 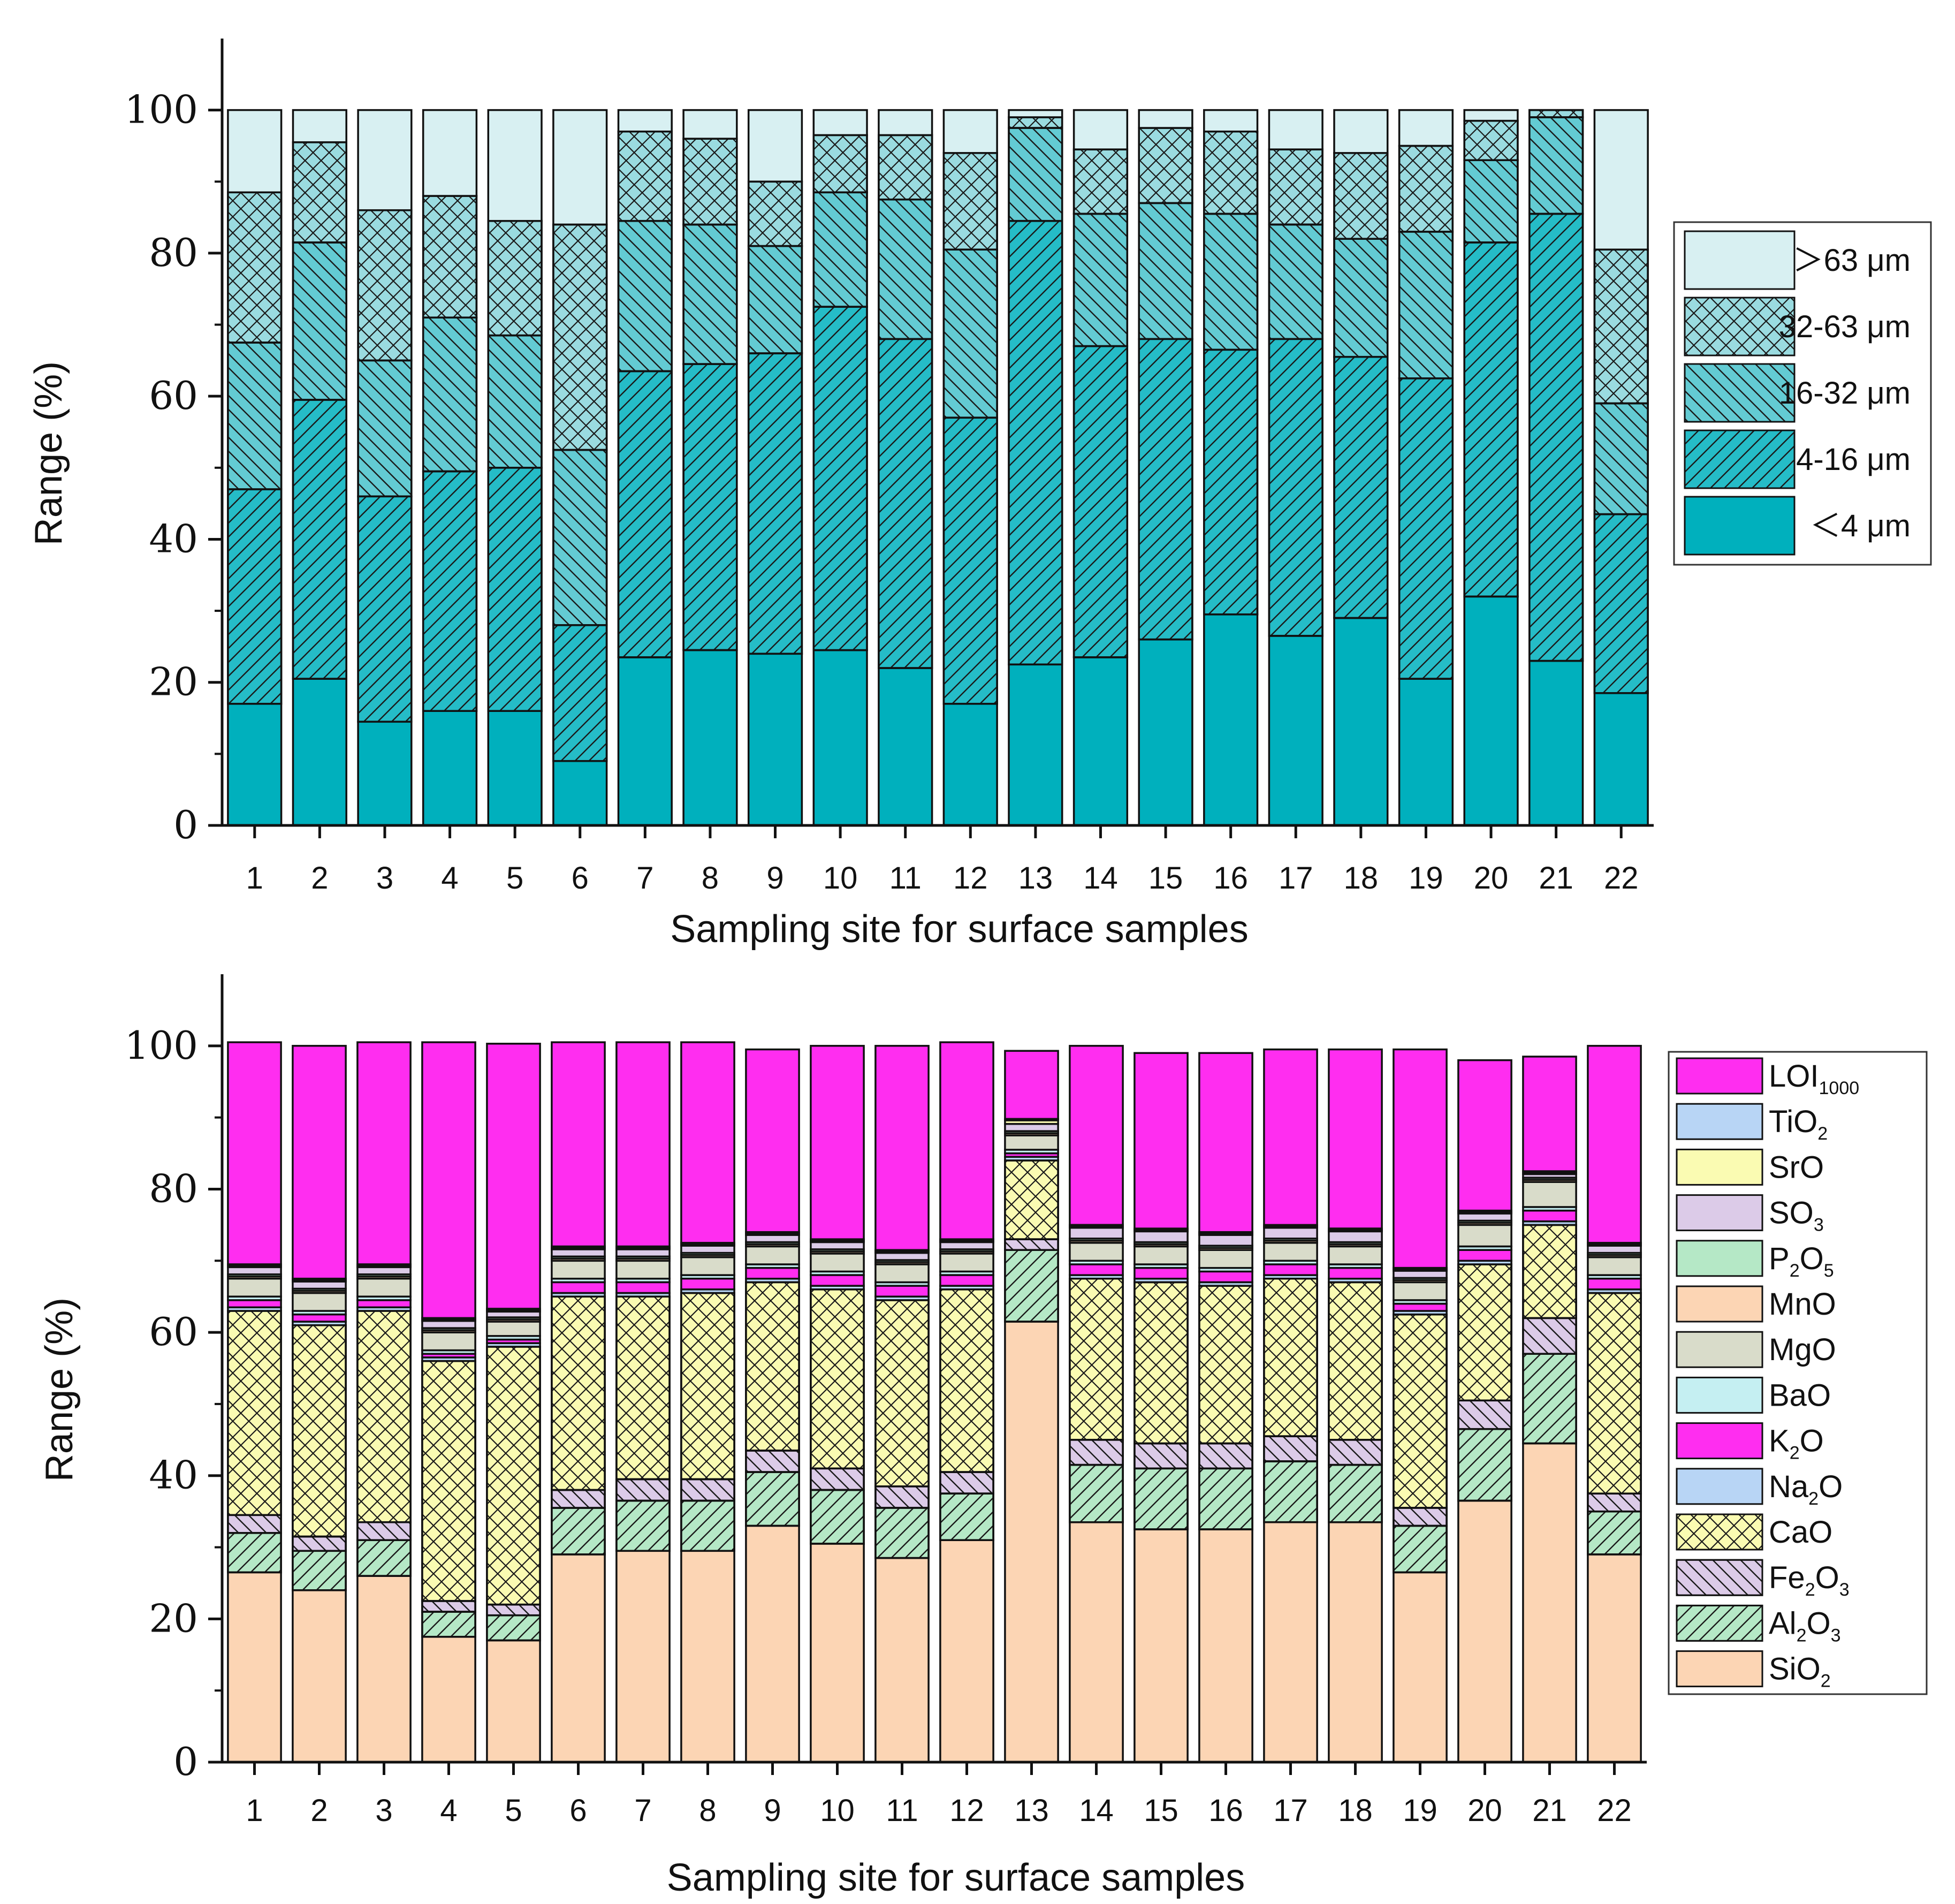 What do you see at coordinates (319, 126) in the screenshot?
I see `bar-segment--63-m-site-2` at bounding box center [319, 126].